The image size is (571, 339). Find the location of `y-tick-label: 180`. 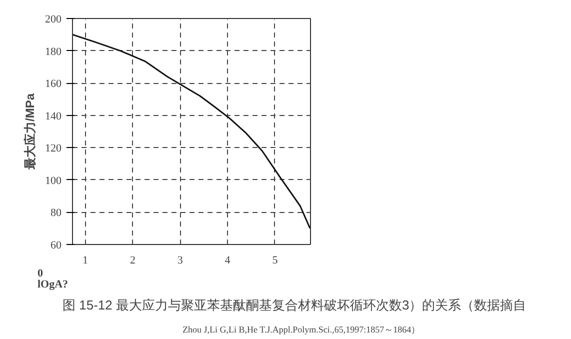

y-tick-label: 180 is located at coordinates (53, 52).